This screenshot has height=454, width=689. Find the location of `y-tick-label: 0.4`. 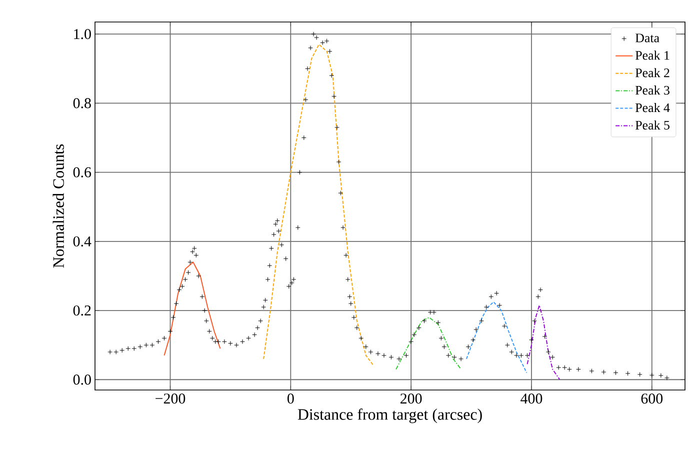

y-tick-label: 0.4 is located at coordinates (82, 241).